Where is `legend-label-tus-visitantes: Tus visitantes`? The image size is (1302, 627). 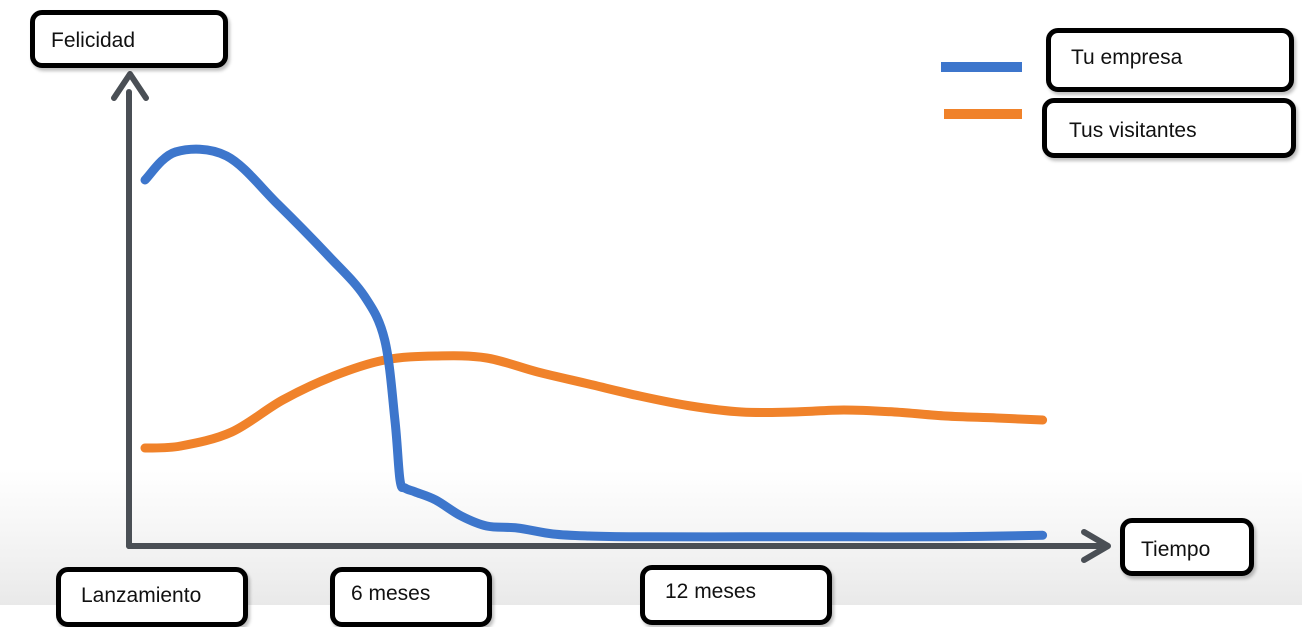 legend-label-tus-visitantes: Tus visitantes is located at coordinates (1169, 128).